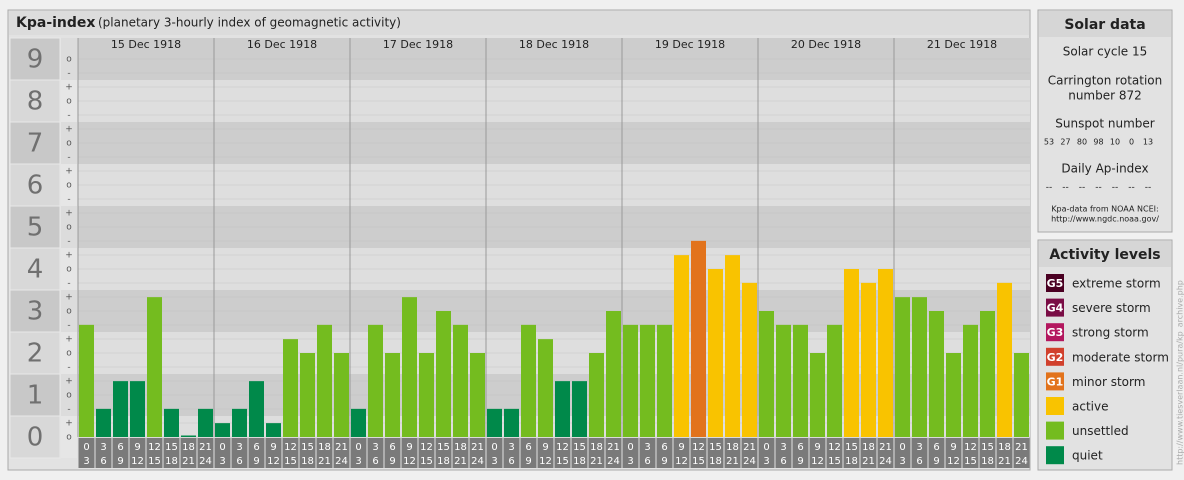  I want to click on legend-swatch, so click(1055, 332).